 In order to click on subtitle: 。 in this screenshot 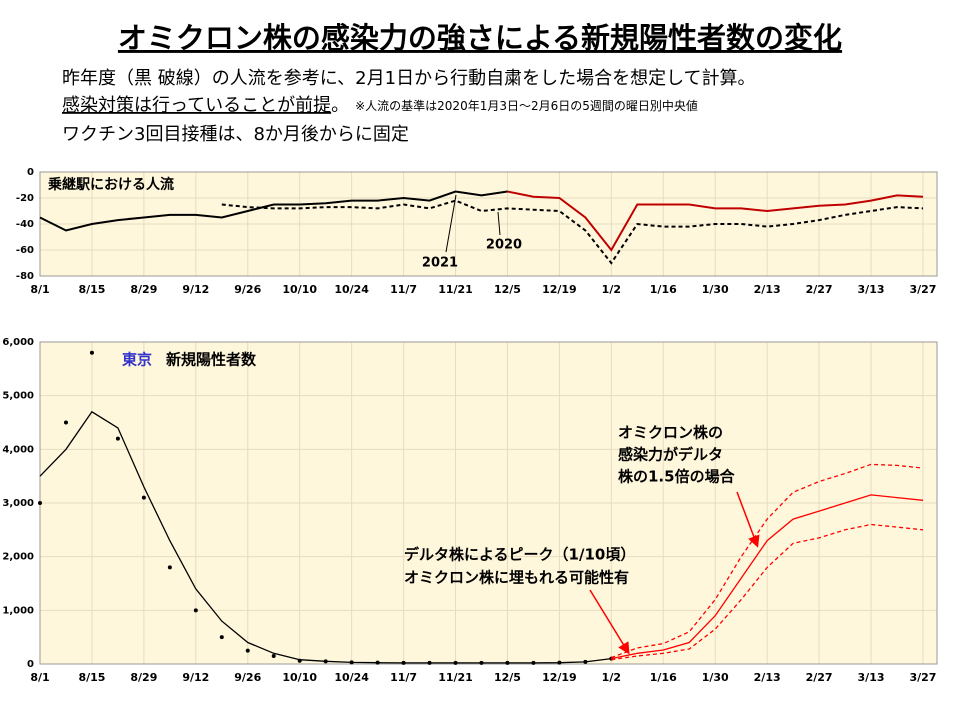, I will do `click(340, 105)`.